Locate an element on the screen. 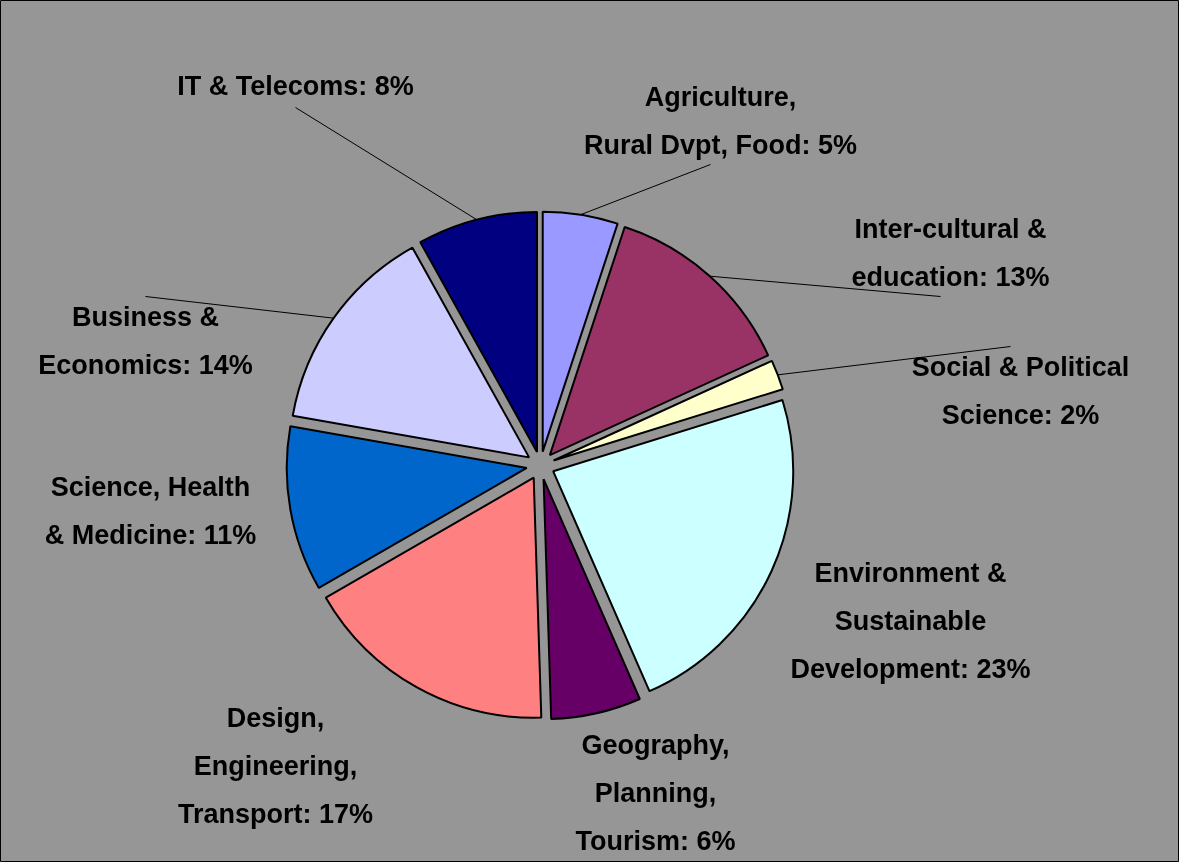 The width and height of the screenshot is (1179, 862). slice-label: Science, Health & Medicine: 11% is located at coordinates (150, 510).